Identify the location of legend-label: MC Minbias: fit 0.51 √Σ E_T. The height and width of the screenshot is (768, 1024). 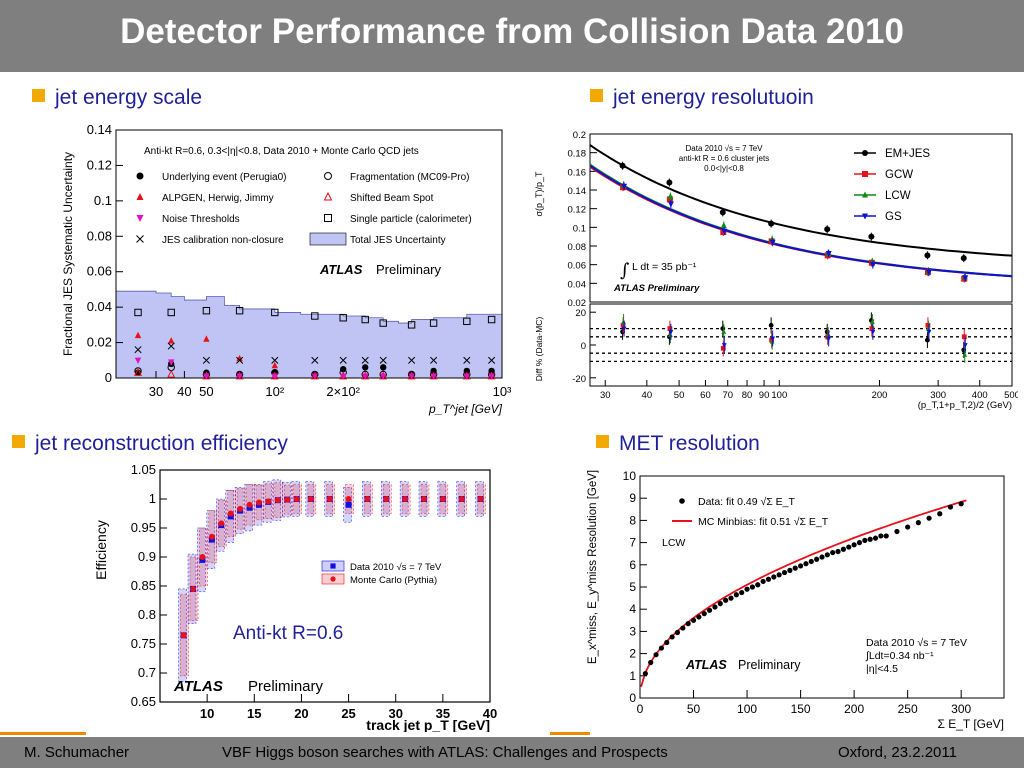
(763, 522).